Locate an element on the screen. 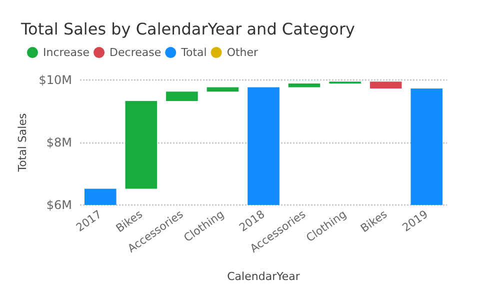 Image resolution: width=485 pixels, height=301 pixels. y-tick-label: $8M is located at coordinates (59, 143).